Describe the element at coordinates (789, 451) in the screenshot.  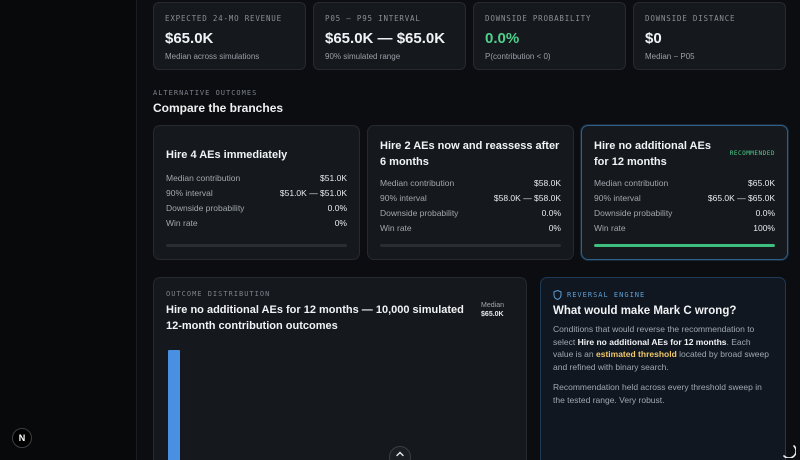
I see `loading-spinner-icon` at that location.